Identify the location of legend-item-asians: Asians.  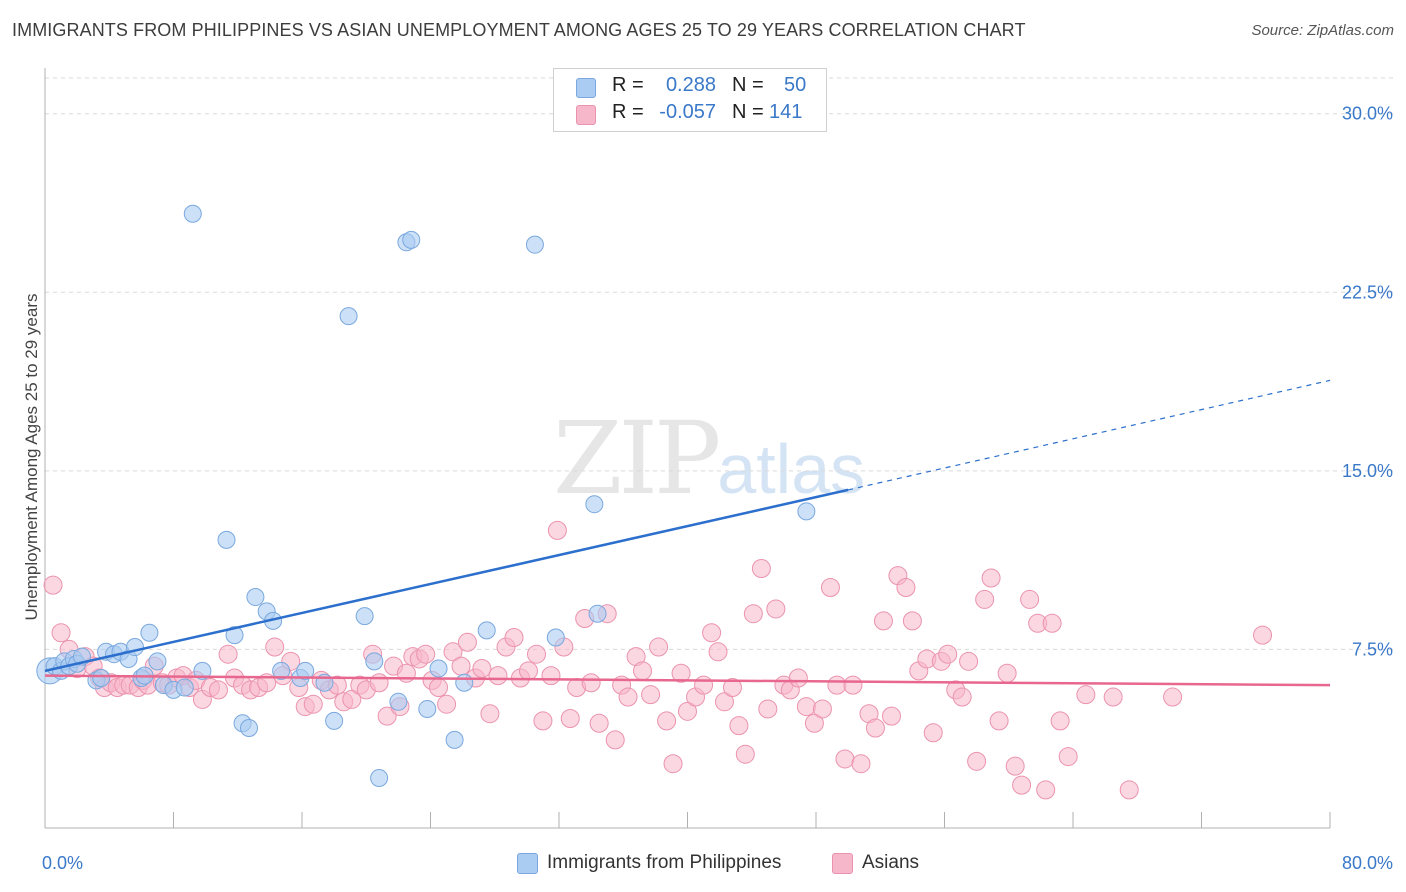
(882, 864).